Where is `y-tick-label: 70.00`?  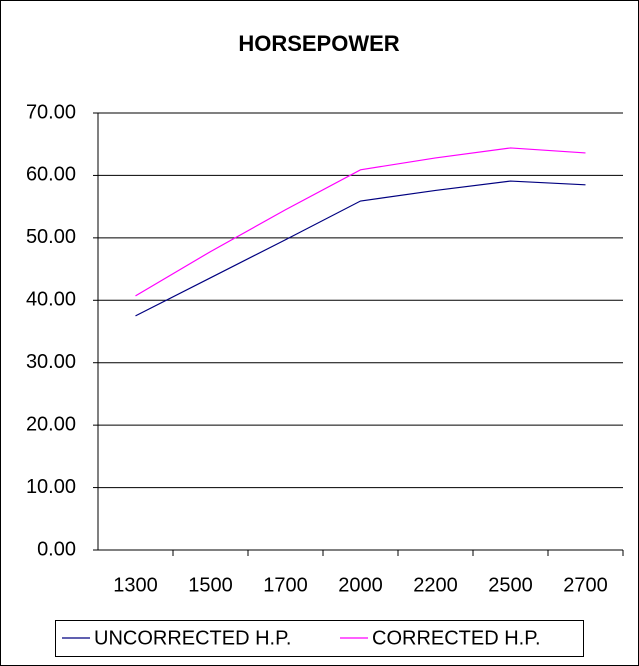 y-tick-label: 70.00 is located at coordinates (51, 112).